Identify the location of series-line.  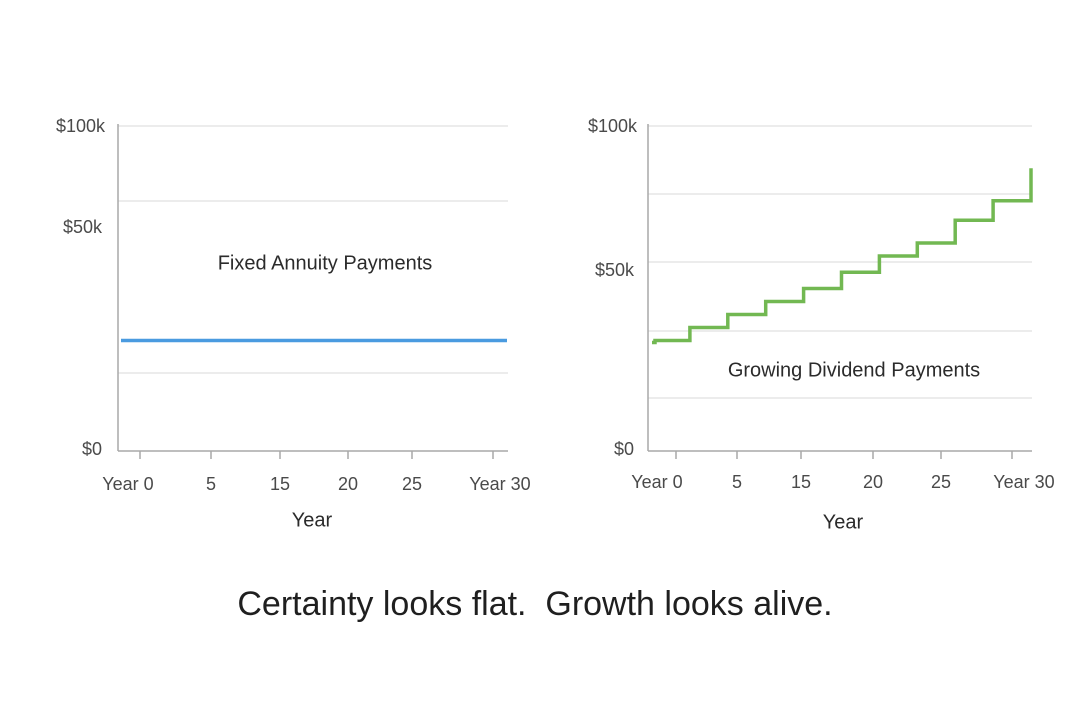
(842, 256).